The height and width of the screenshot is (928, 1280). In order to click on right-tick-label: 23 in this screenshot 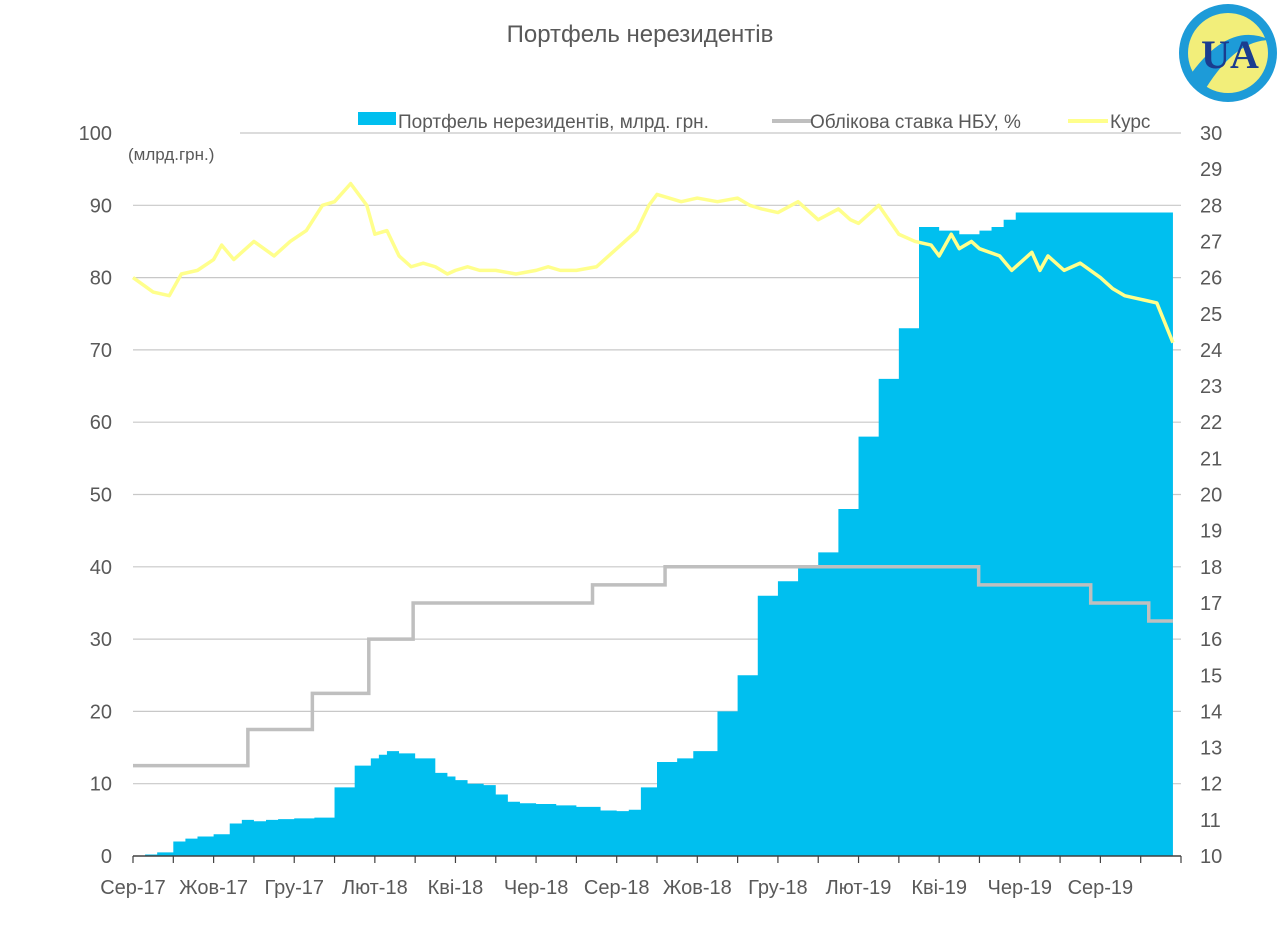, I will do `click(1211, 387)`.